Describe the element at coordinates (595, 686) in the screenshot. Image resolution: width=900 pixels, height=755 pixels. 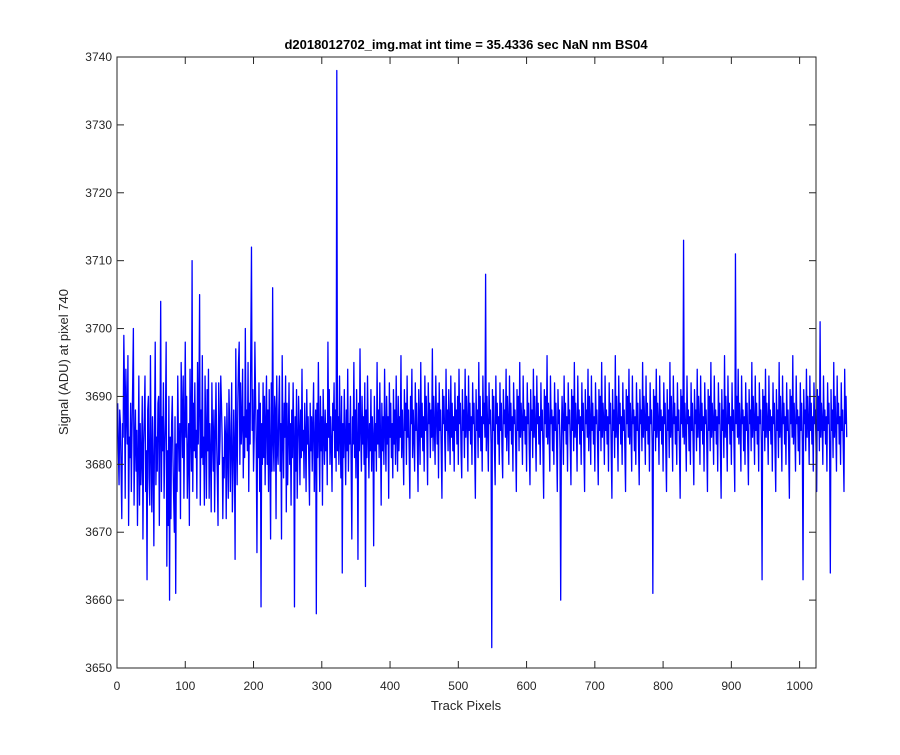
I see `x-tick-label: 700` at that location.